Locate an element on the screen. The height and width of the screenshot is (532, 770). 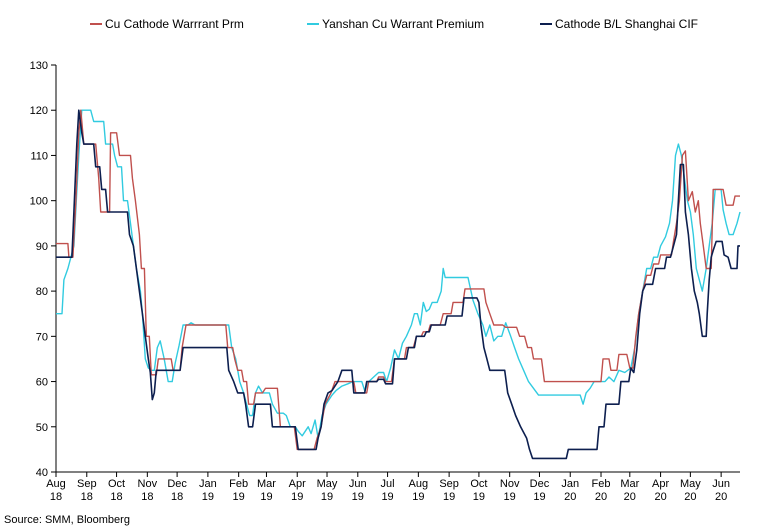
y-tick-label: 70 is located at coordinates (42, 337).